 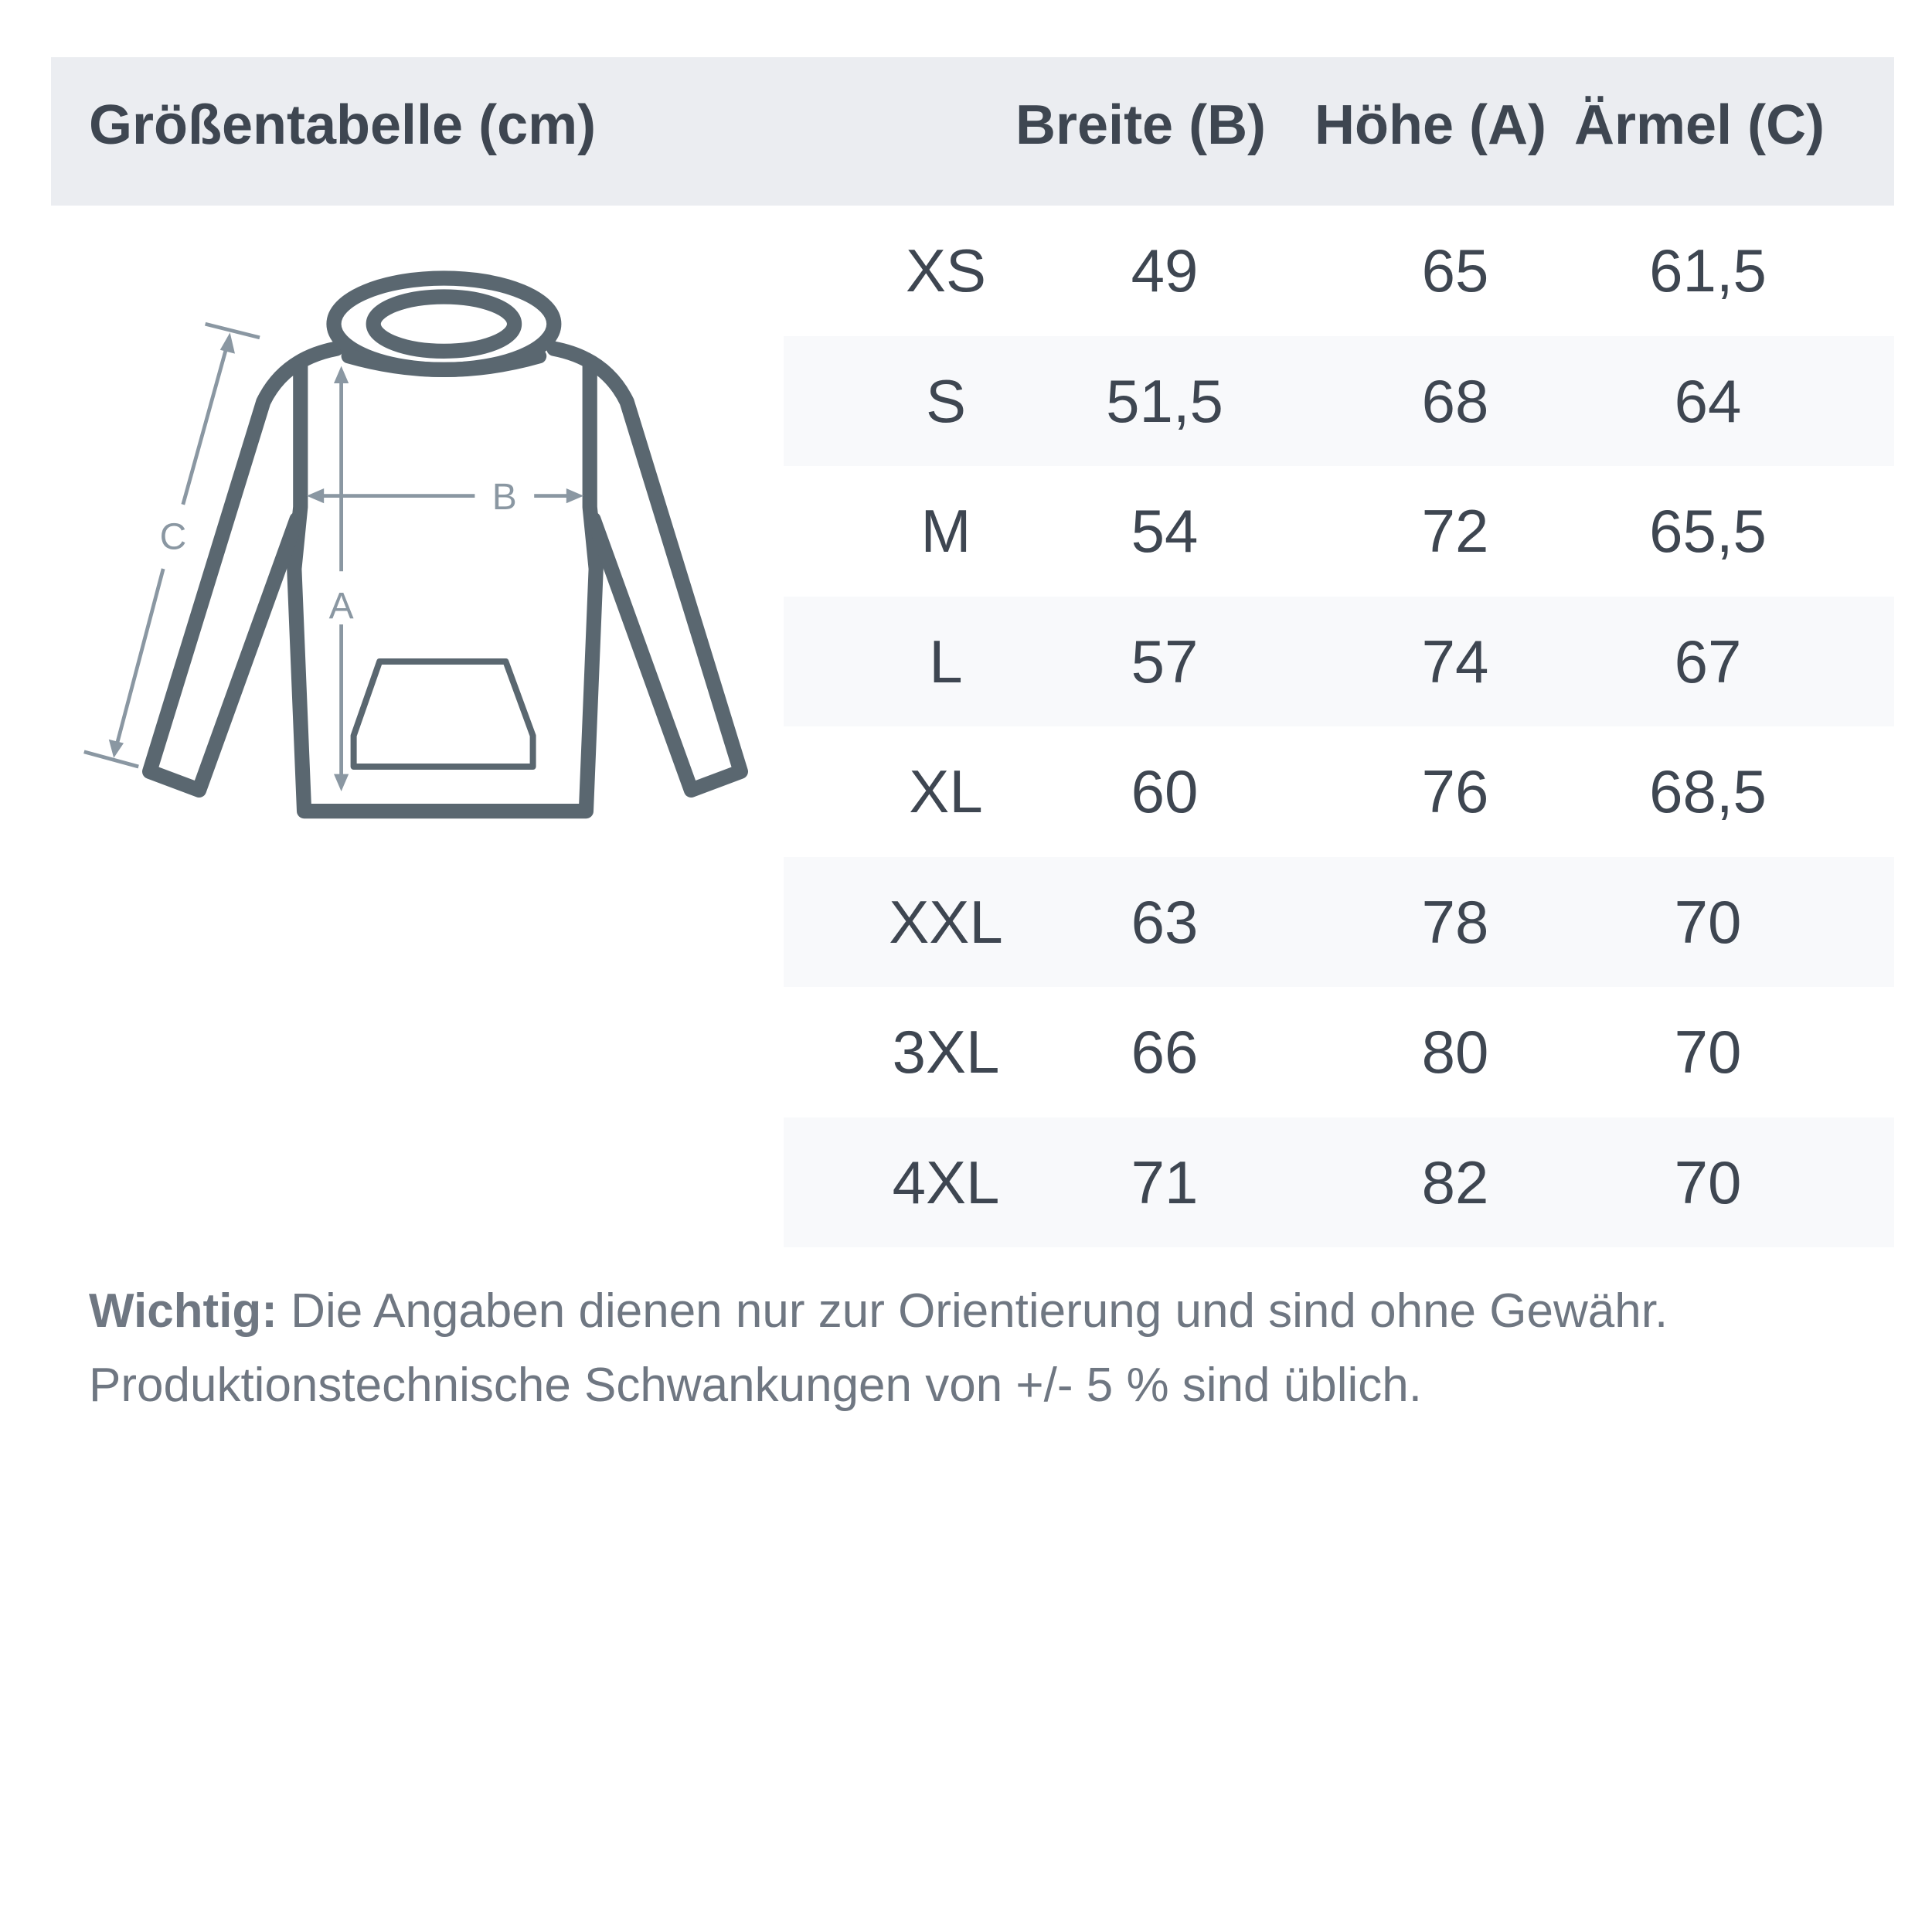 I want to click on label-c: C, so click(x=174, y=536).